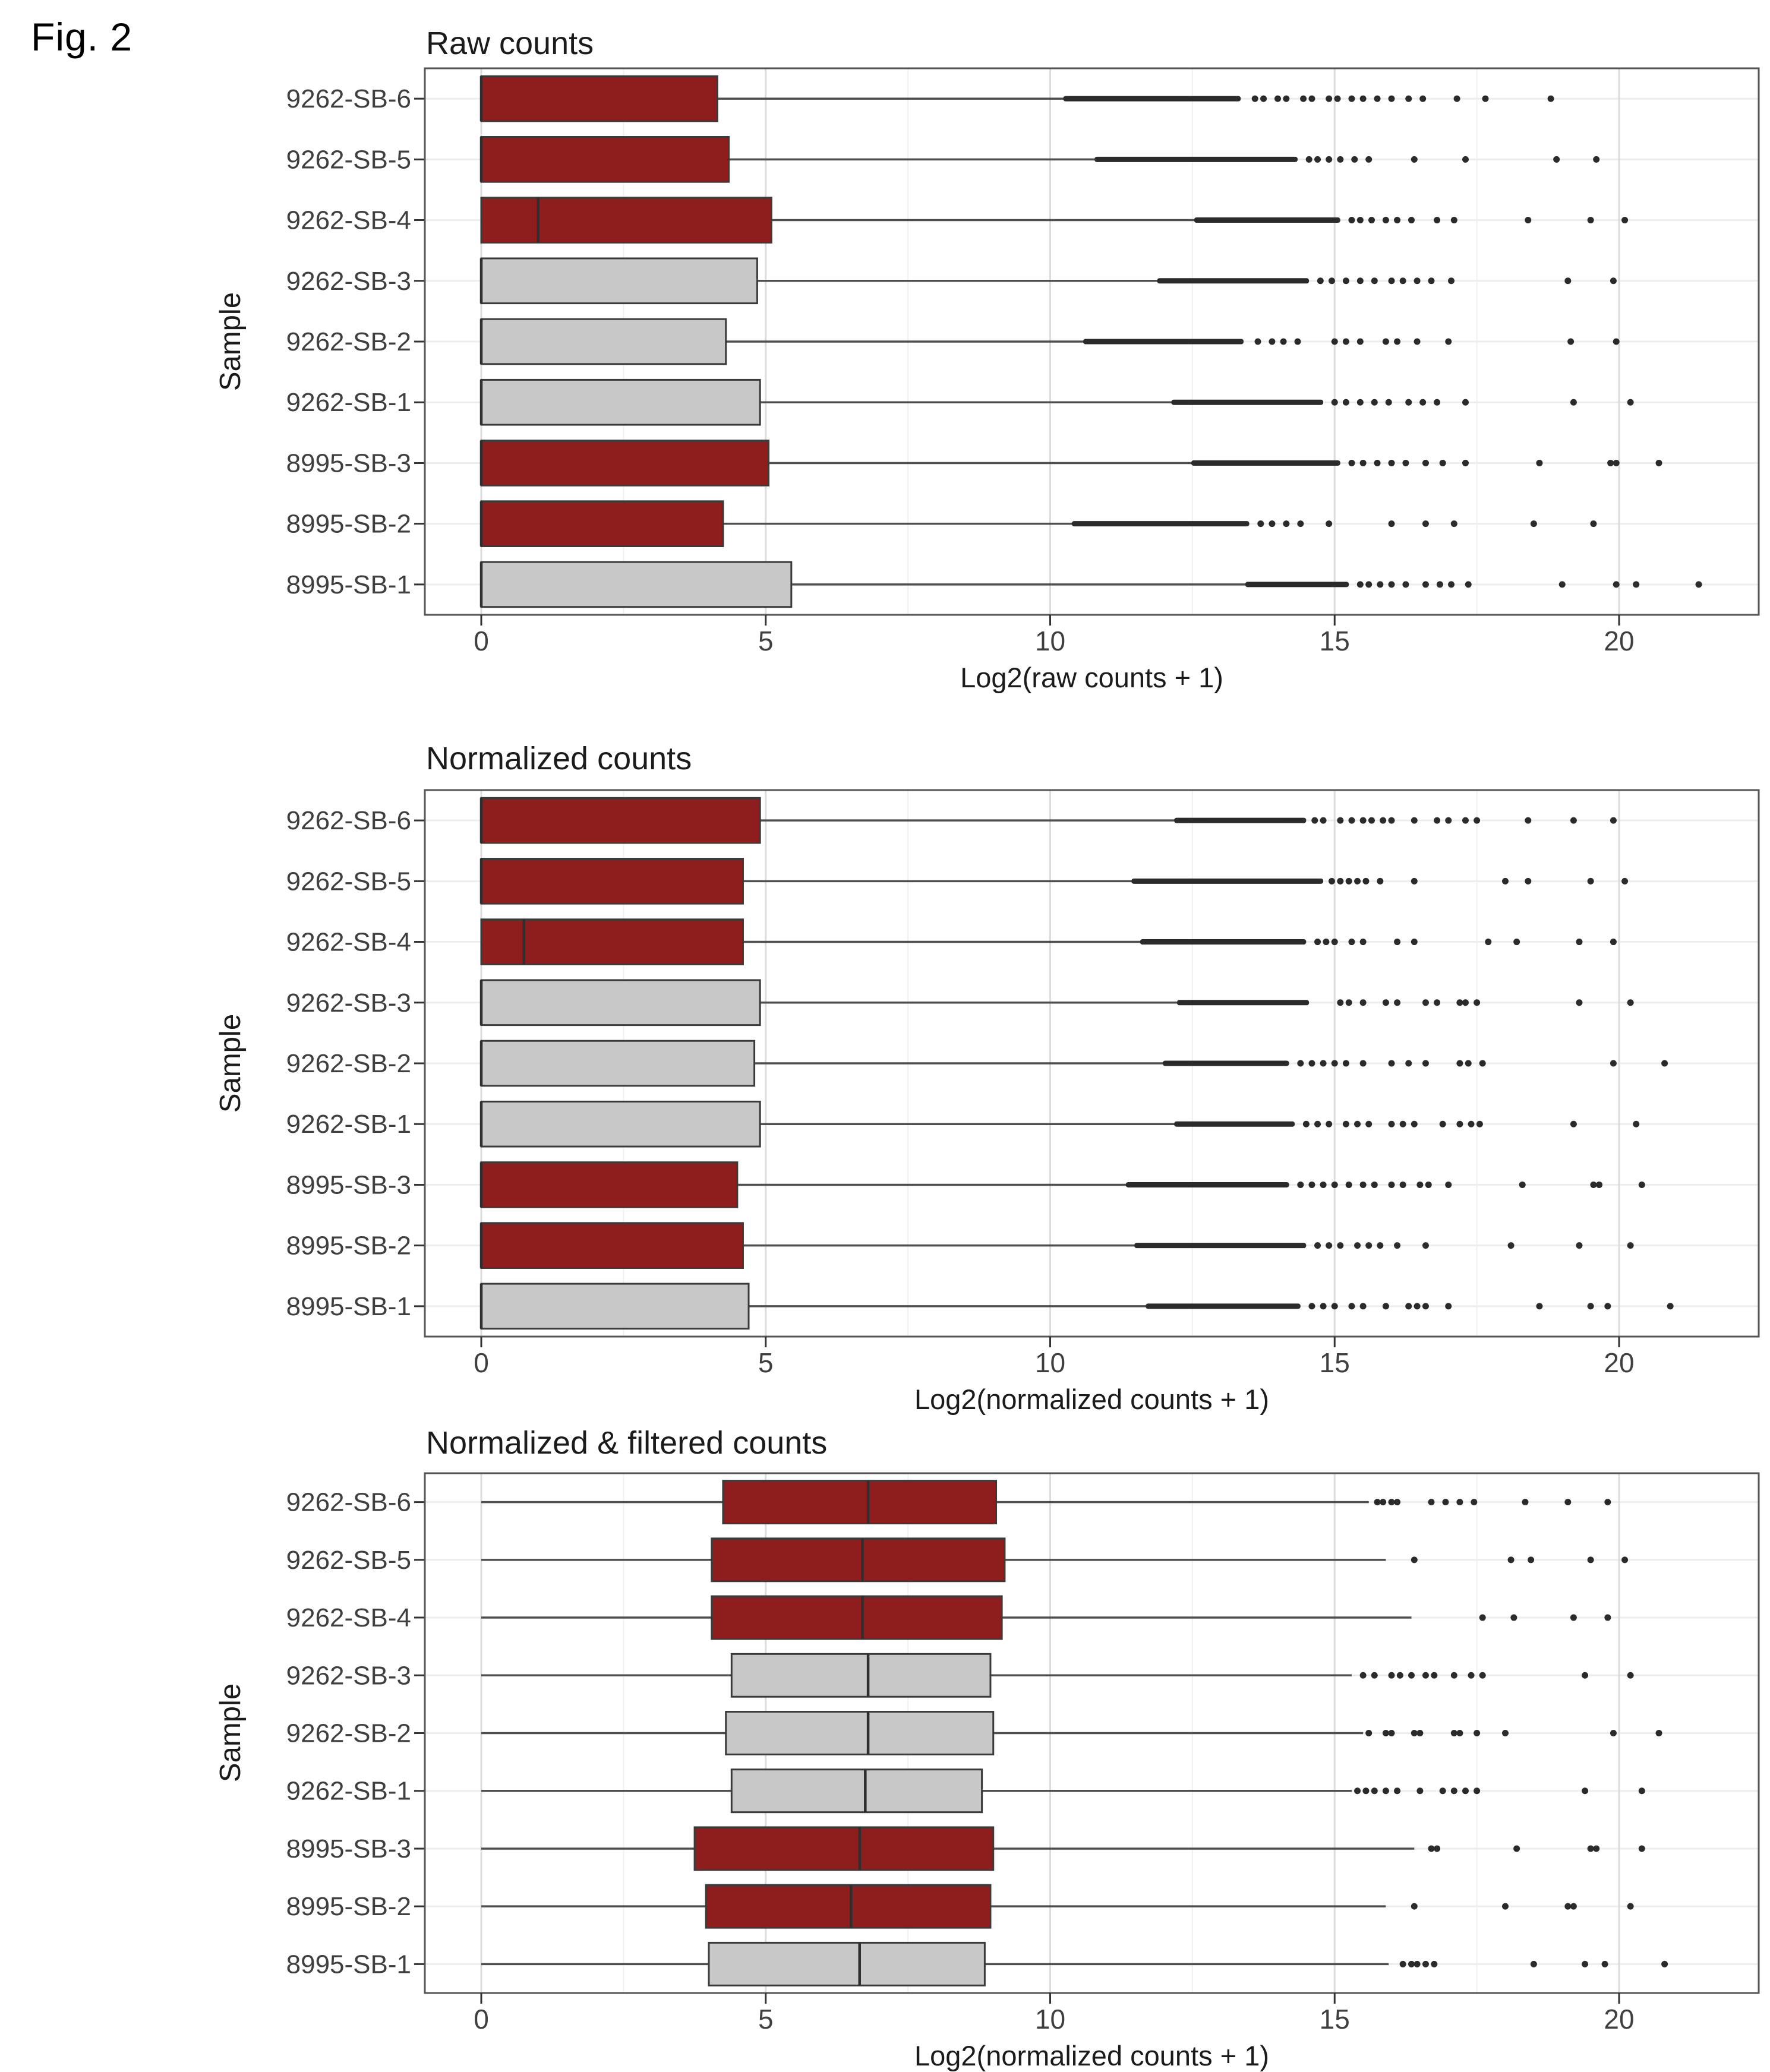  I want to click on boxplot-row-8995-SB-3: 8995-SB-3, so click(974, 463).